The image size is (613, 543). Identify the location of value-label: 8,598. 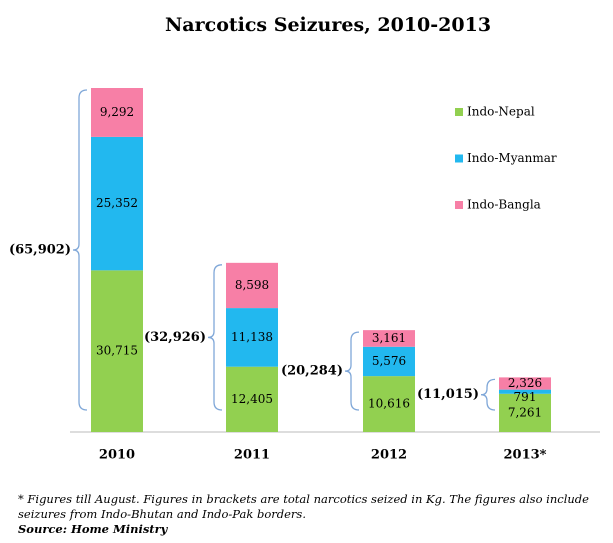
(252, 285).